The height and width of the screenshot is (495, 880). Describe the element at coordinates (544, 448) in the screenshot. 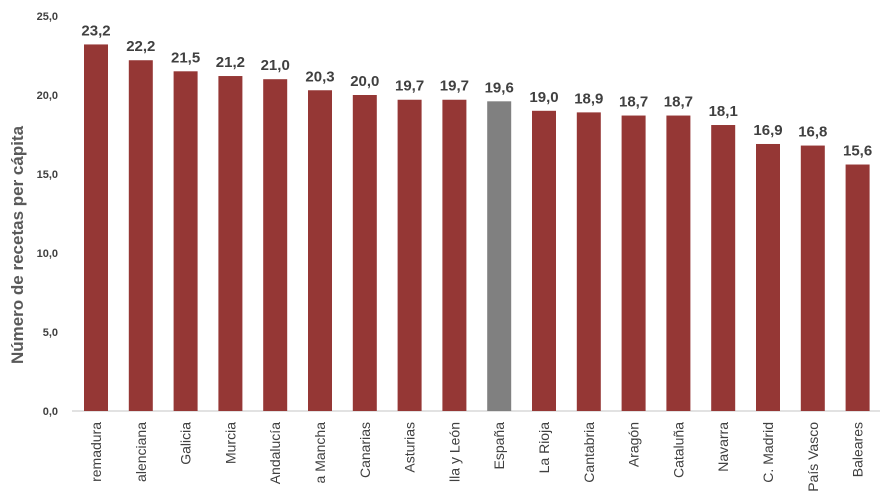

I see `x-tick-label: La Rioja` at that location.